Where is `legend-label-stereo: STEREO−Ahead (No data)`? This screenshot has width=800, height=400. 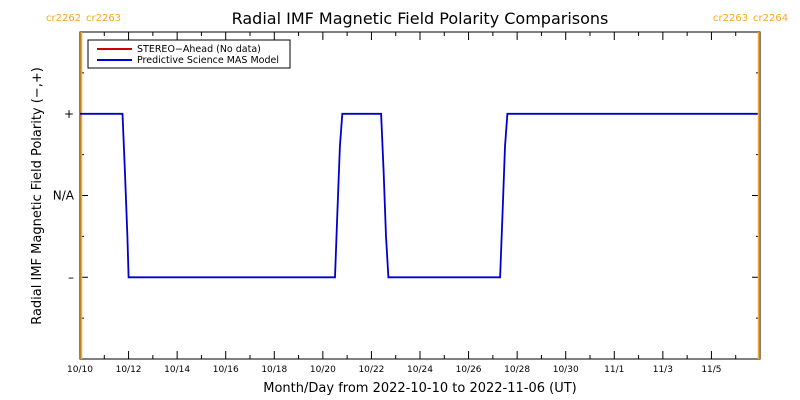
legend-label-stereo: STEREO−Ahead (No data) is located at coordinates (199, 49).